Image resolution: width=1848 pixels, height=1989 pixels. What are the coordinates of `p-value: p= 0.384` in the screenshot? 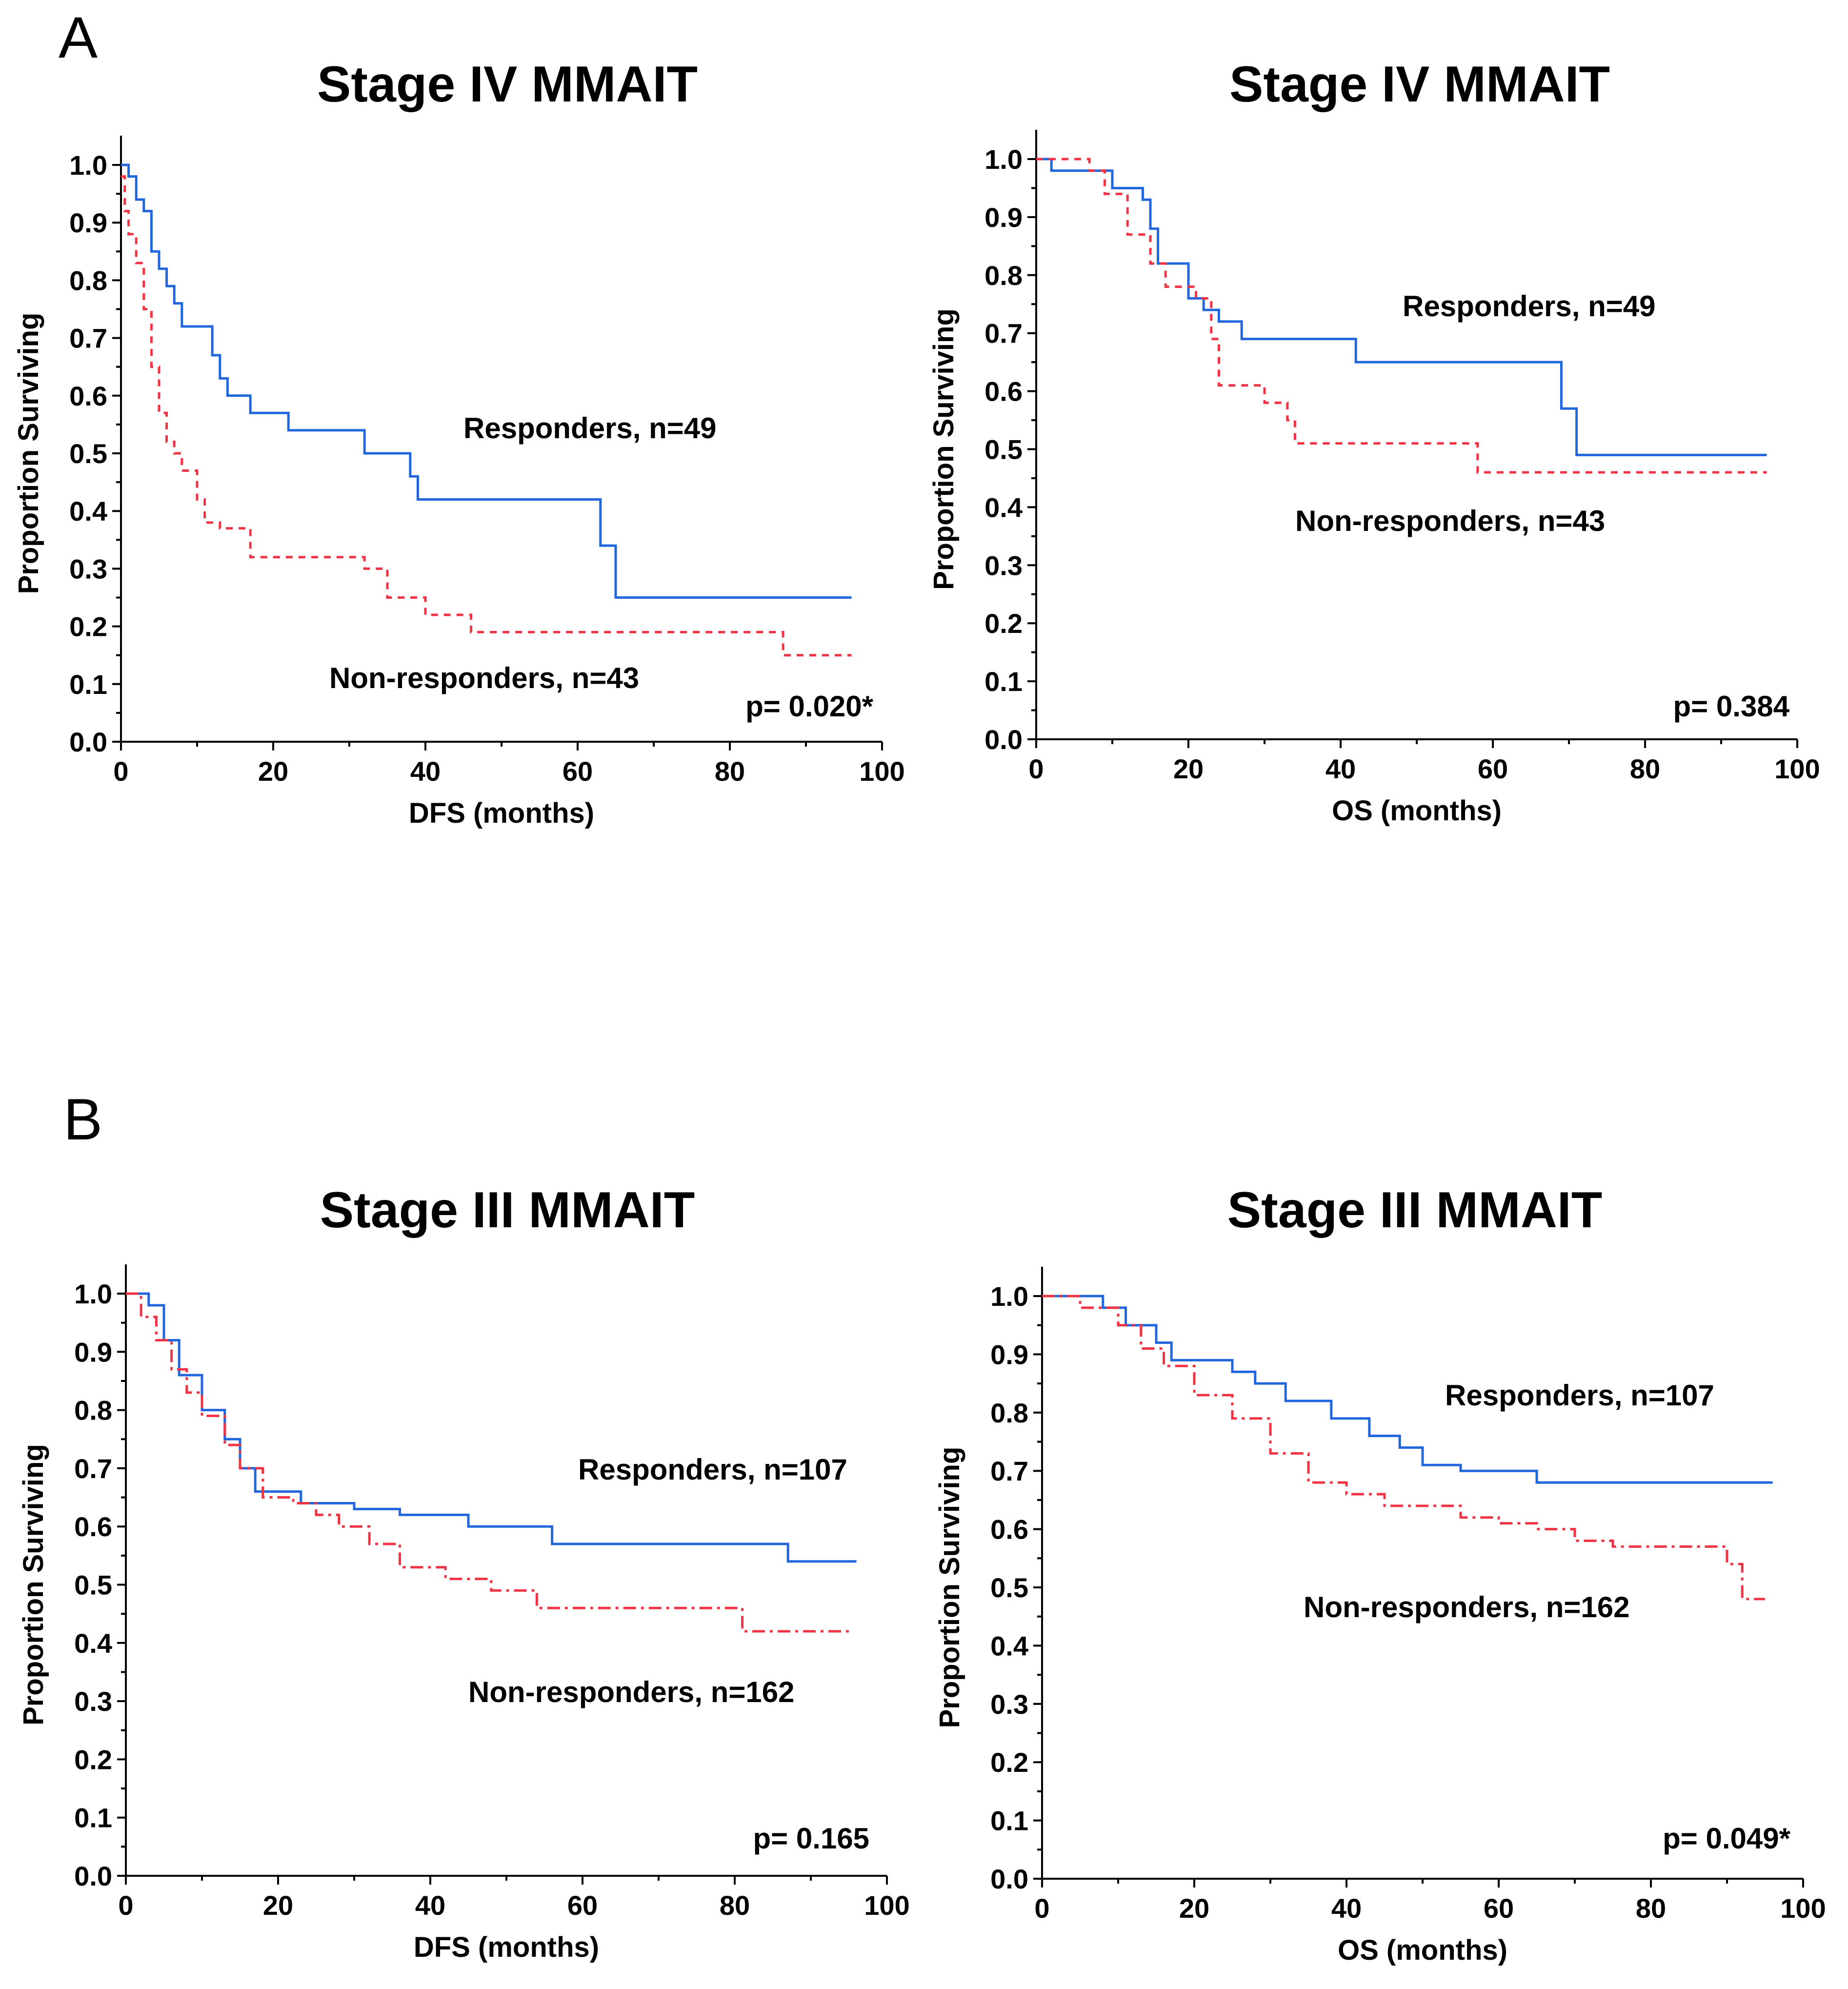 It's located at (1731, 706).